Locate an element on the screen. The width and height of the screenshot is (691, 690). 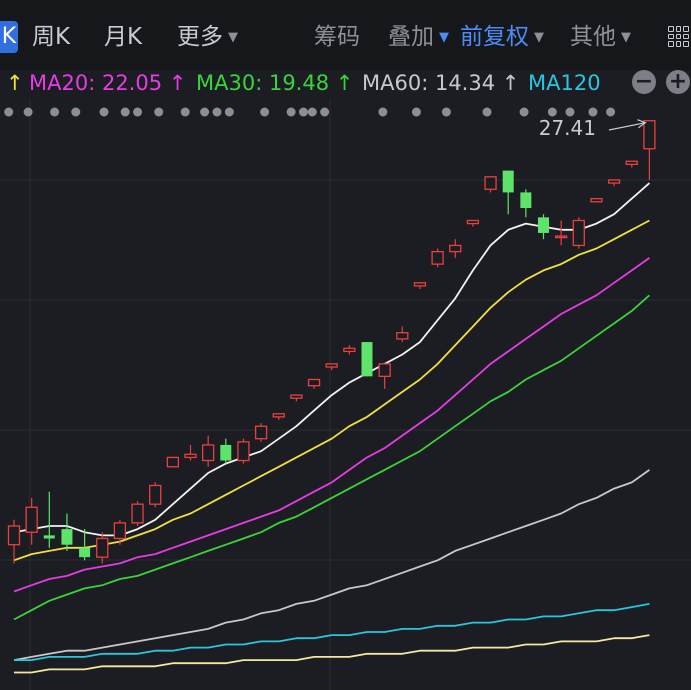
toolbar: K 周K 月K 更多 ▼ 筹码 叠加 ▼ 前复权 ▼ 其他 ▼ is located at coordinates (345, 35).